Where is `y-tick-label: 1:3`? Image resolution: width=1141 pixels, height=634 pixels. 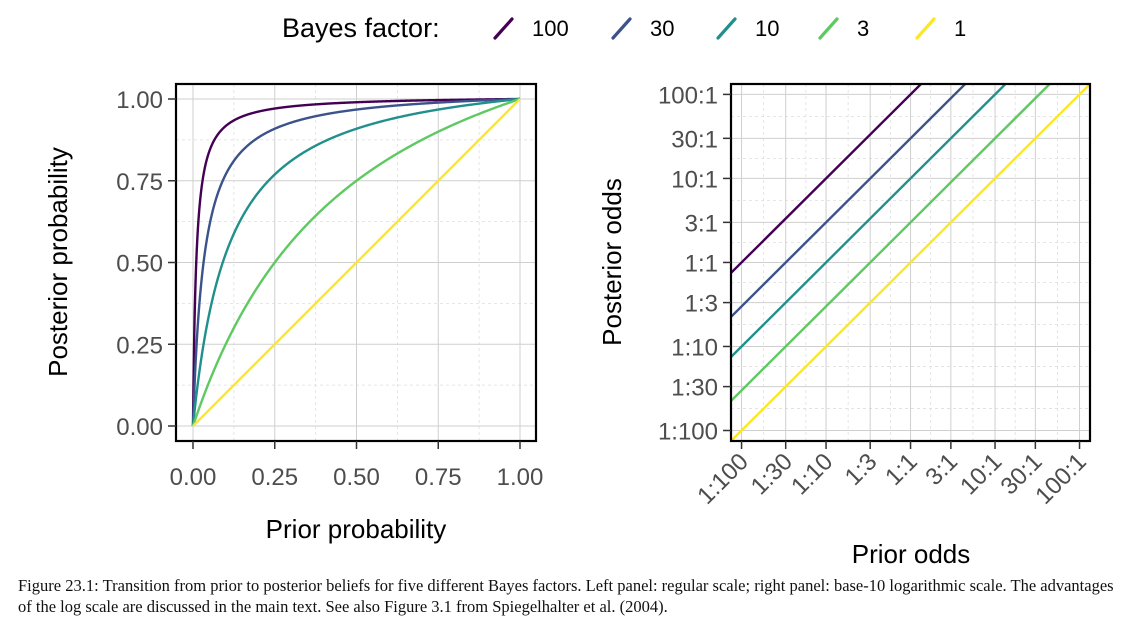
y-tick-label: 1:3 is located at coordinates (701, 304).